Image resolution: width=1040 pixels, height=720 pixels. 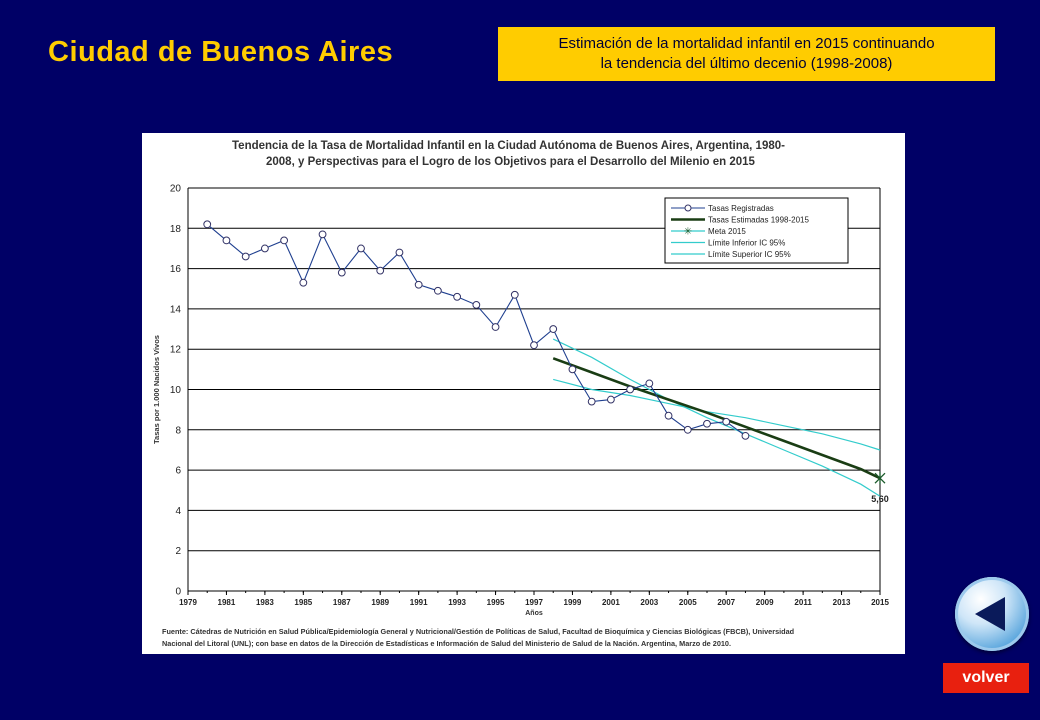 What do you see at coordinates (457, 602) in the screenshot?
I see `x-tick-label: 1993` at bounding box center [457, 602].